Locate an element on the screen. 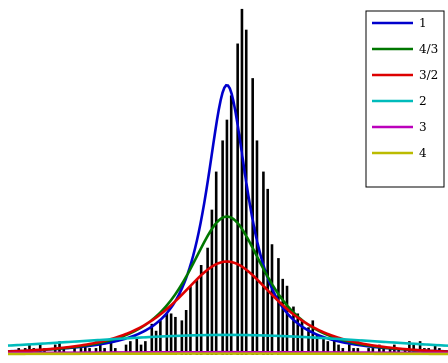  legend-label: 1 is located at coordinates (423, 23).